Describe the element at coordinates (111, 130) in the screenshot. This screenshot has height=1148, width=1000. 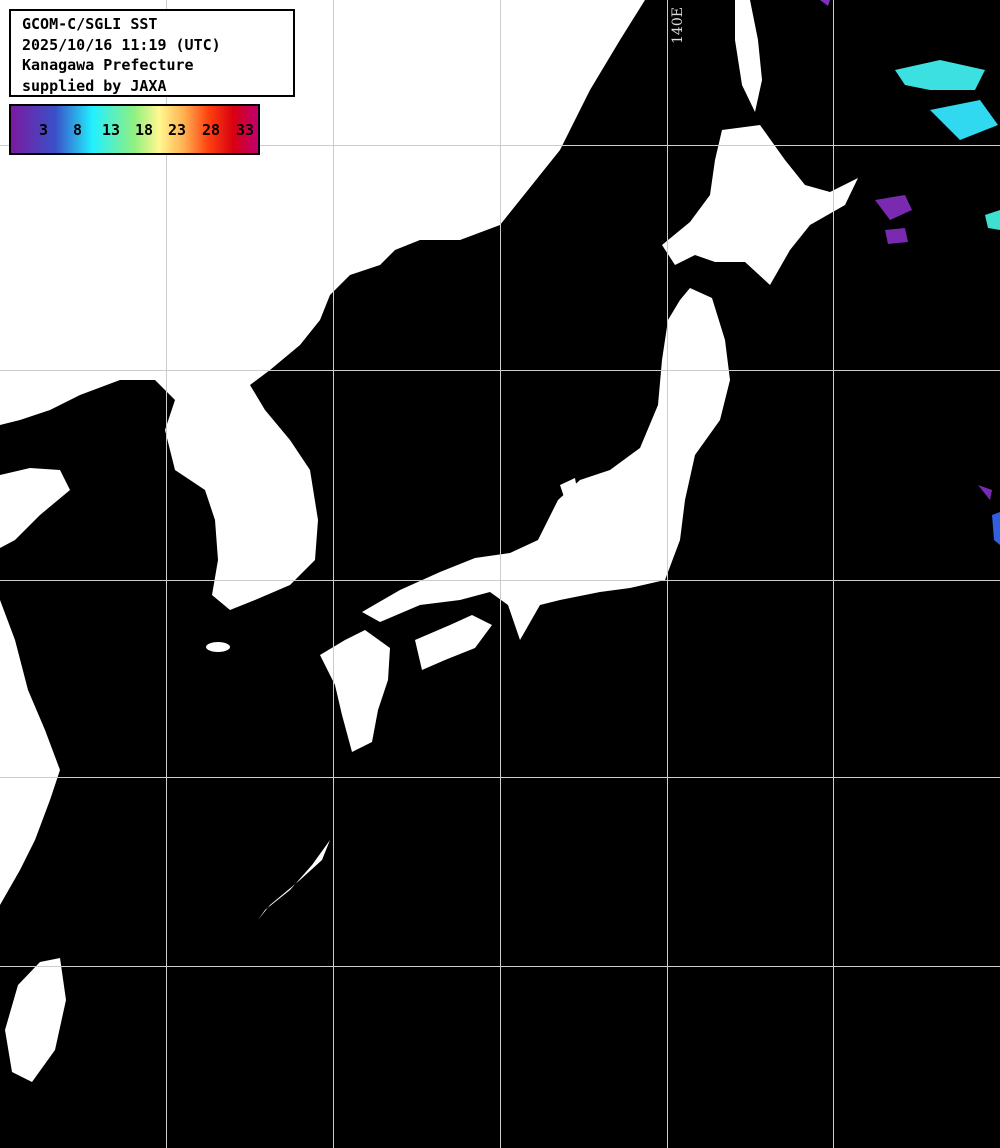
I see `scale-tick: 13` at that location.